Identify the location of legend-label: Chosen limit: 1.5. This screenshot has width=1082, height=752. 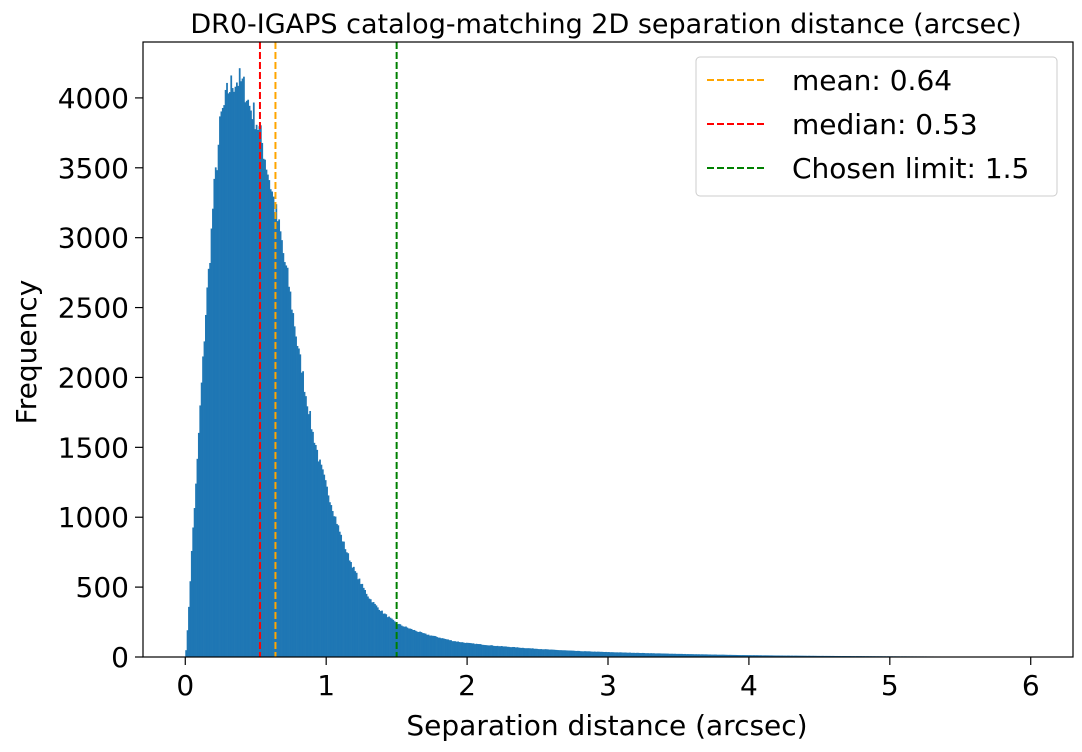
(910, 168).